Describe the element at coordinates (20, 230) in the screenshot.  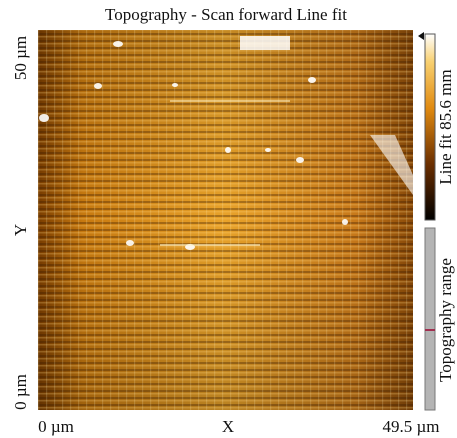
I see `y-axis-name: Y` at that location.